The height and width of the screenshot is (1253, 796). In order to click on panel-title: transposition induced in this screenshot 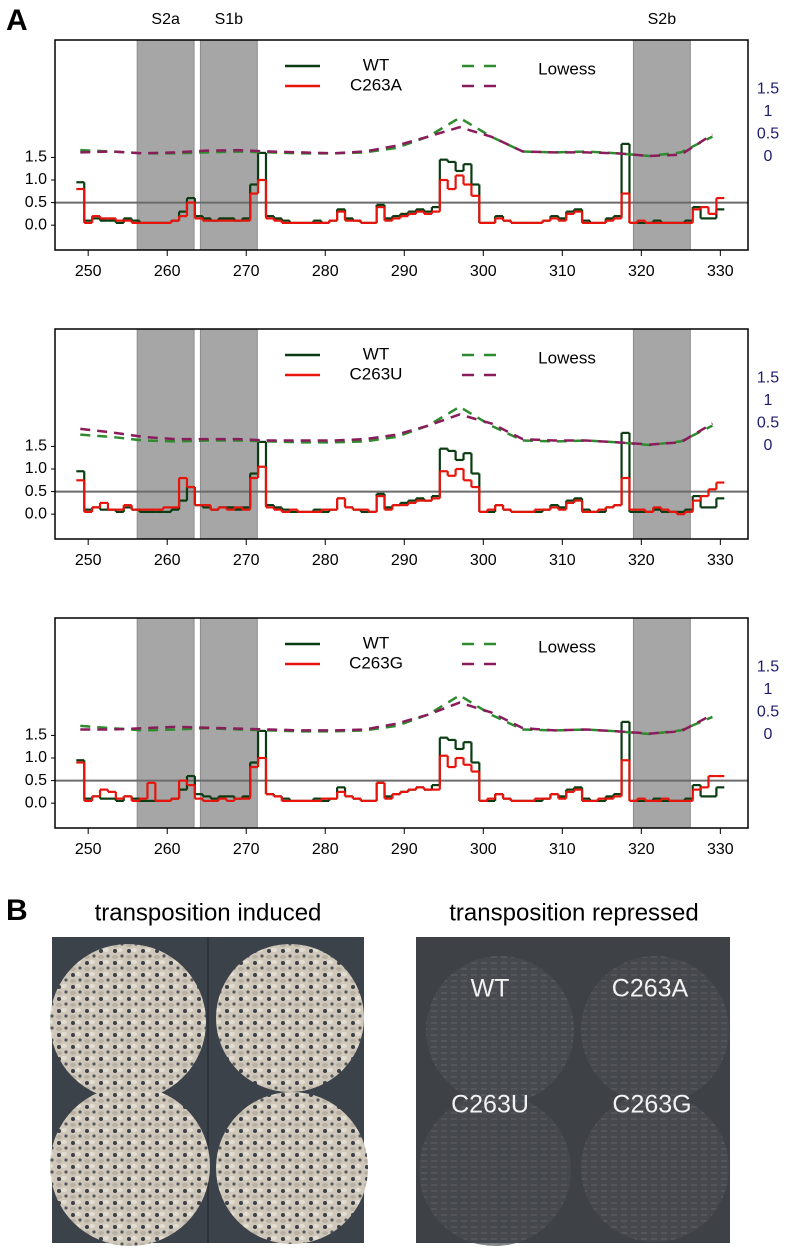, I will do `click(208, 912)`.